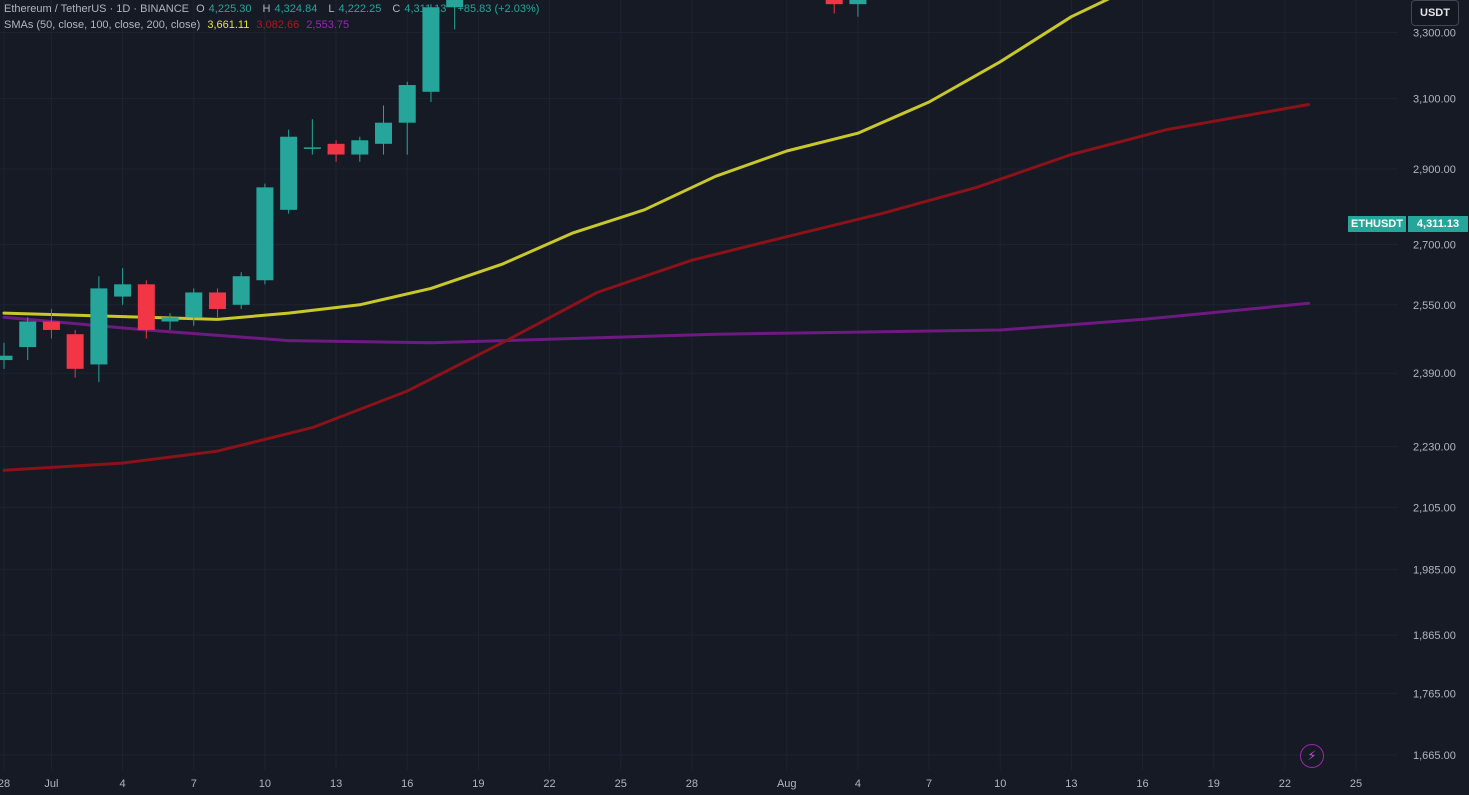 The image size is (1469, 795). What do you see at coordinates (787, 784) in the screenshot?
I see `time-axis-label: Aug` at bounding box center [787, 784].